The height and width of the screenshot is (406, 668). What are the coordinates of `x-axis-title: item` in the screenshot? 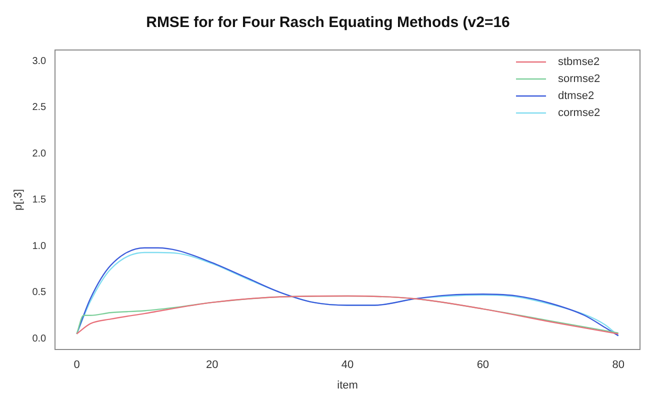 It's located at (347, 385).